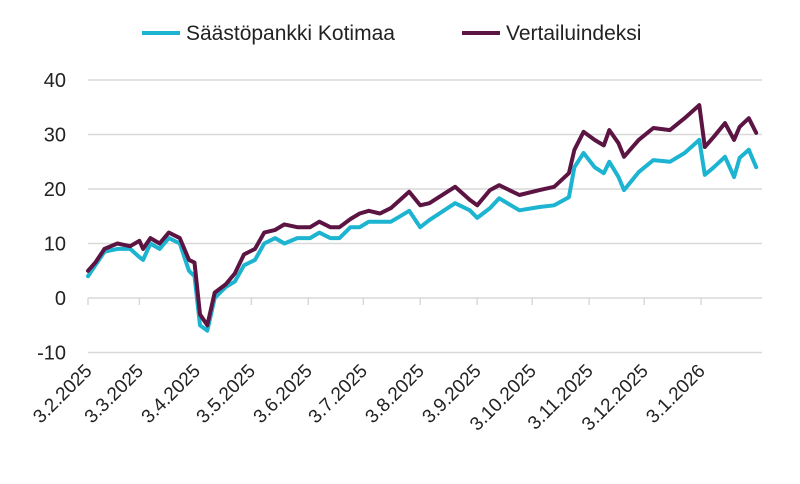  Describe the element at coordinates (283, 394) in the screenshot. I see `x-tick-label: 3.6.2025` at that location.